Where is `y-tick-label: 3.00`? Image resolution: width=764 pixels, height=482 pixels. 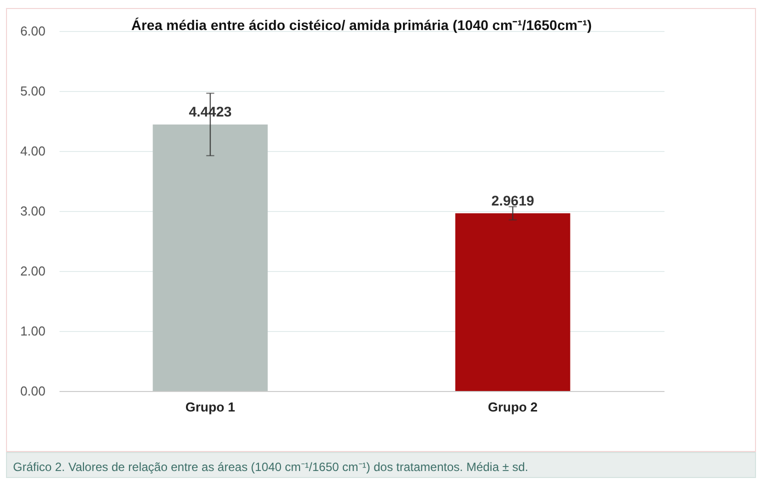 y-tick-label: 3.00 is located at coordinates (33, 211).